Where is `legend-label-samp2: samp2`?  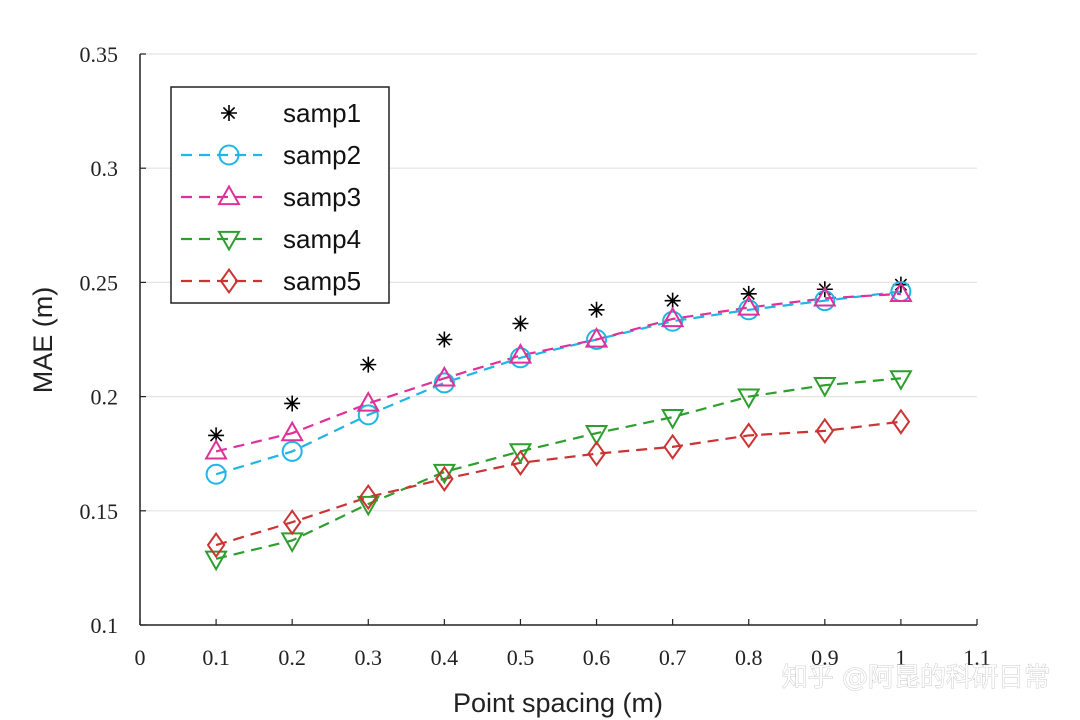
legend-label-samp2: samp2 is located at coordinates (322, 155).